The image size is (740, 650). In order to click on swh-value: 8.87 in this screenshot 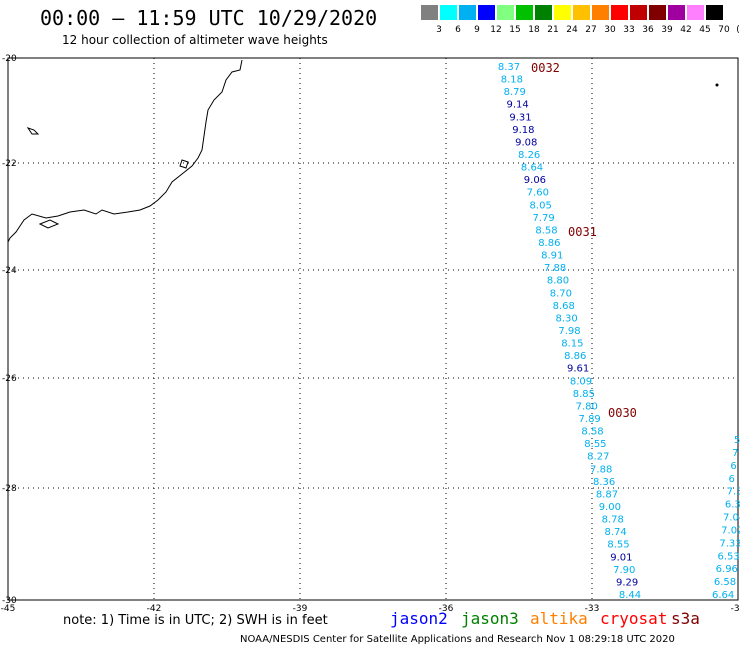, I will do `click(607, 494)`.